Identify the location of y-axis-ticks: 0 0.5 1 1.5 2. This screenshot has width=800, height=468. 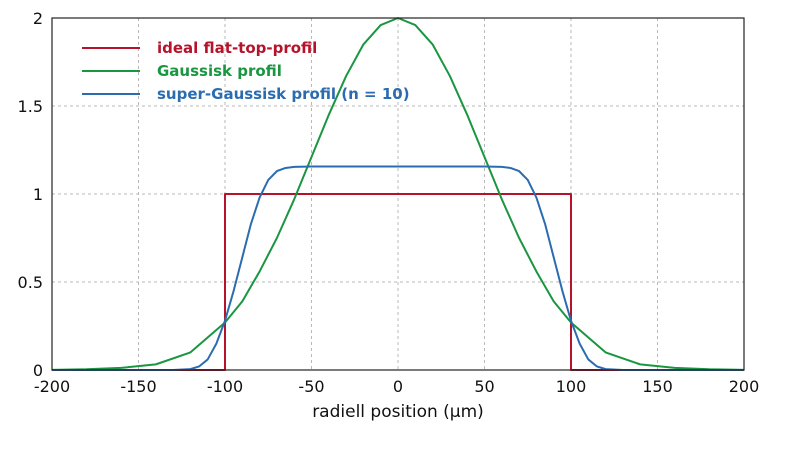
(30, 194).